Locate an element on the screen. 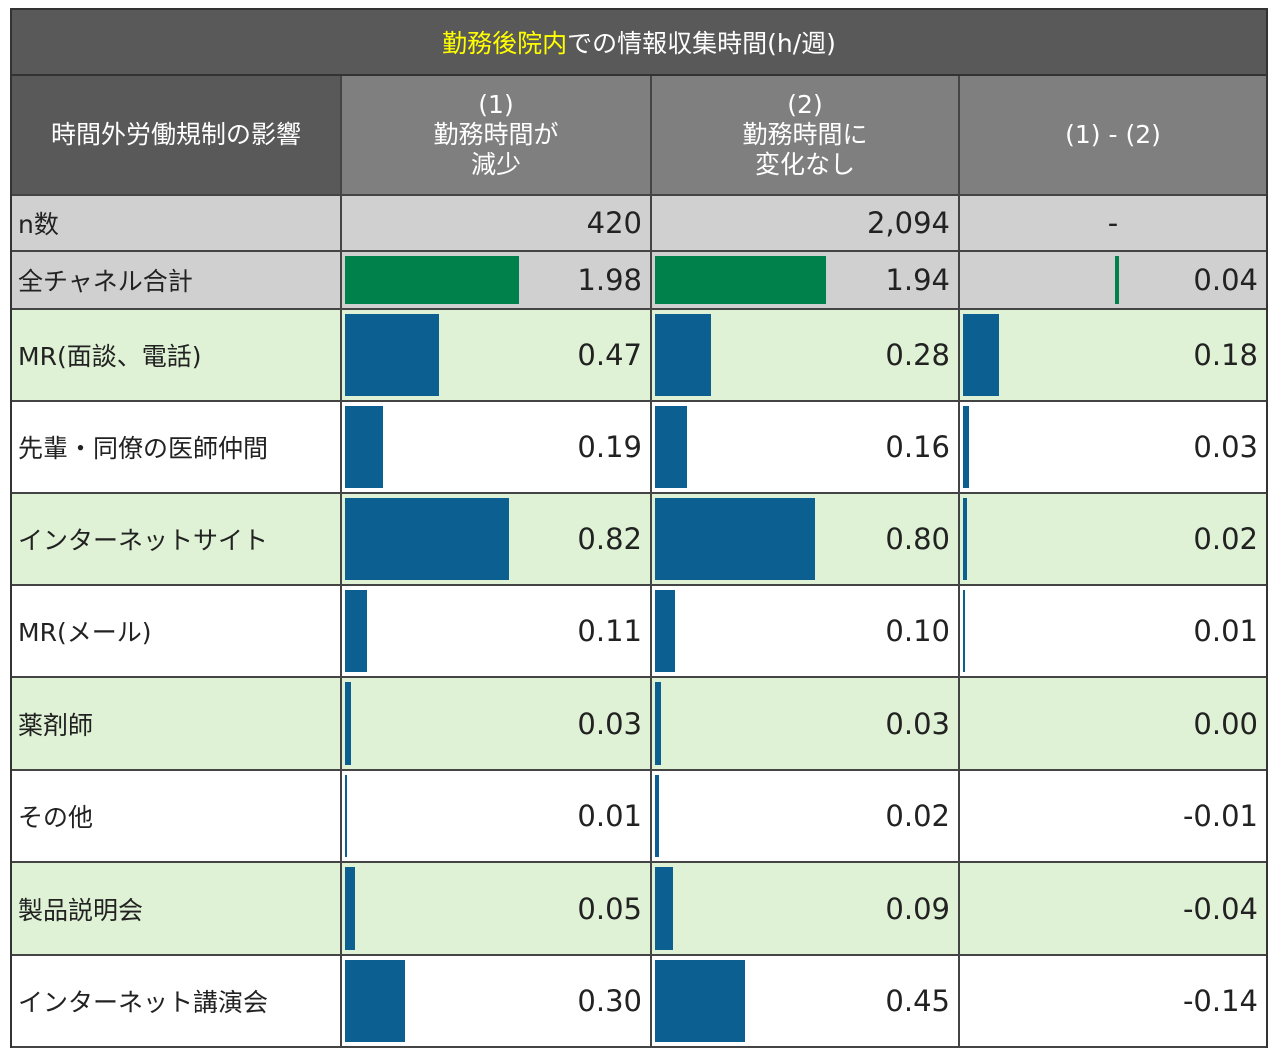  header-col1-line3: 減少 is located at coordinates (495, 164).